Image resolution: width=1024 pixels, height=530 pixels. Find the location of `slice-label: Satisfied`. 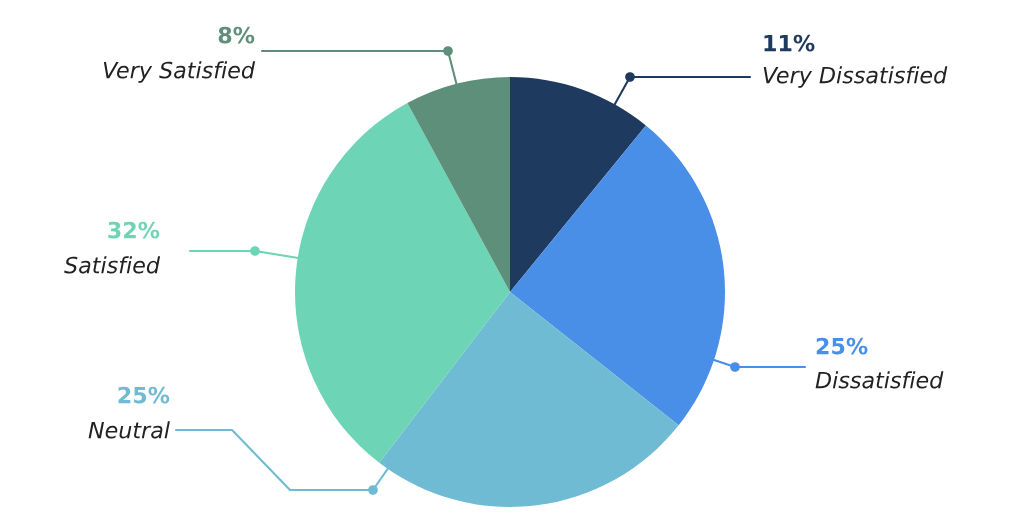

slice-label: Satisfied is located at coordinates (112, 265).